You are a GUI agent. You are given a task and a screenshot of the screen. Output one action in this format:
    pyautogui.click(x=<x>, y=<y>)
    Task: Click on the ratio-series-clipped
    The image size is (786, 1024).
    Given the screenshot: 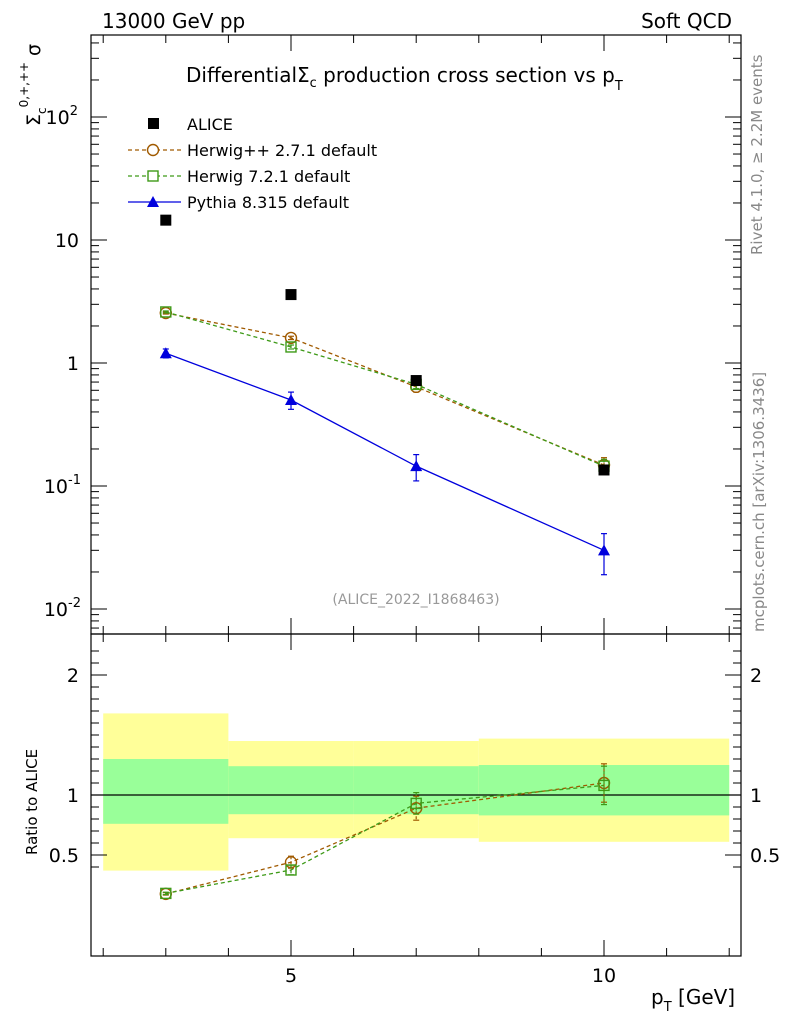 What is the action you would take?
    pyautogui.click(x=385, y=832)
    